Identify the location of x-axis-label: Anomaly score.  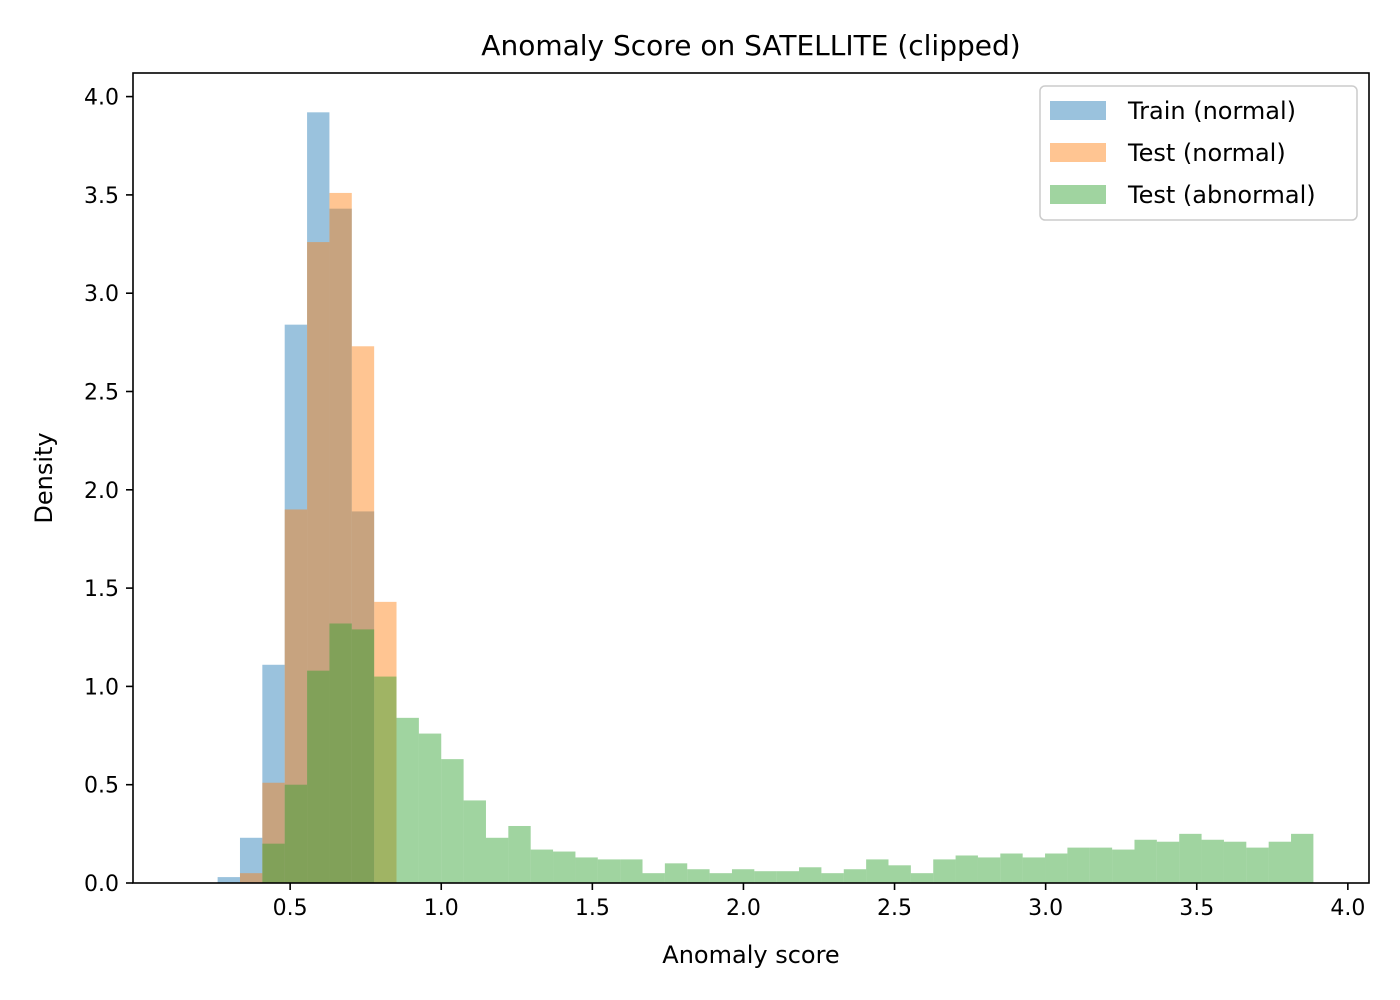
(750, 955).